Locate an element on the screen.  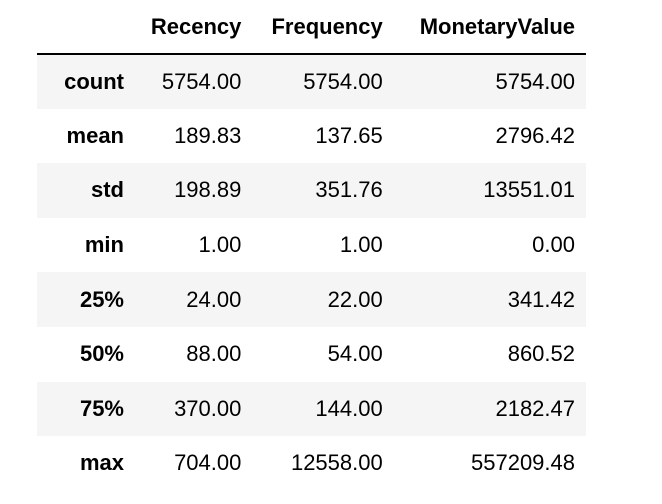
row-label: 50% is located at coordinates (101, 354).